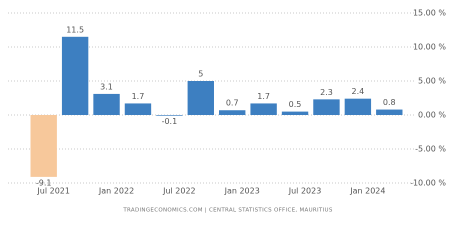  What do you see at coordinates (429, 13) in the screenshot?
I see `y-tick-label: 15.00 %` at bounding box center [429, 13].